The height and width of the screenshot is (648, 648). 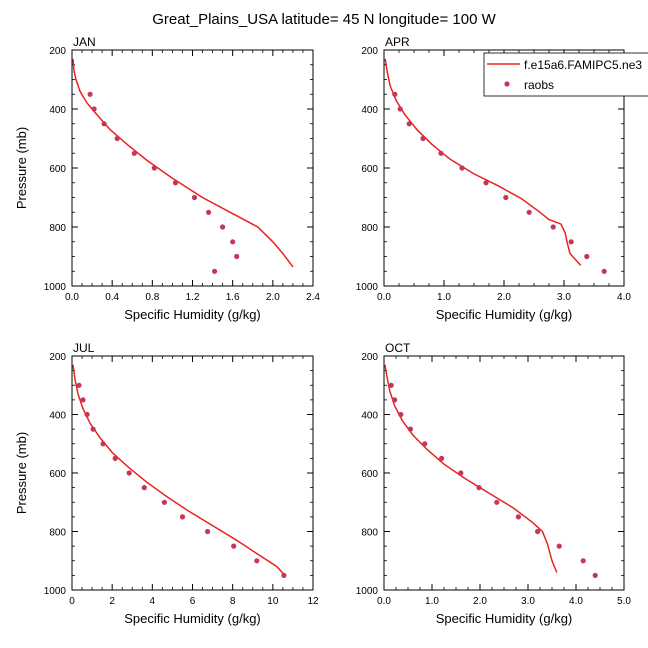 I want to click on panel-label: JUL, so click(x=84, y=348).